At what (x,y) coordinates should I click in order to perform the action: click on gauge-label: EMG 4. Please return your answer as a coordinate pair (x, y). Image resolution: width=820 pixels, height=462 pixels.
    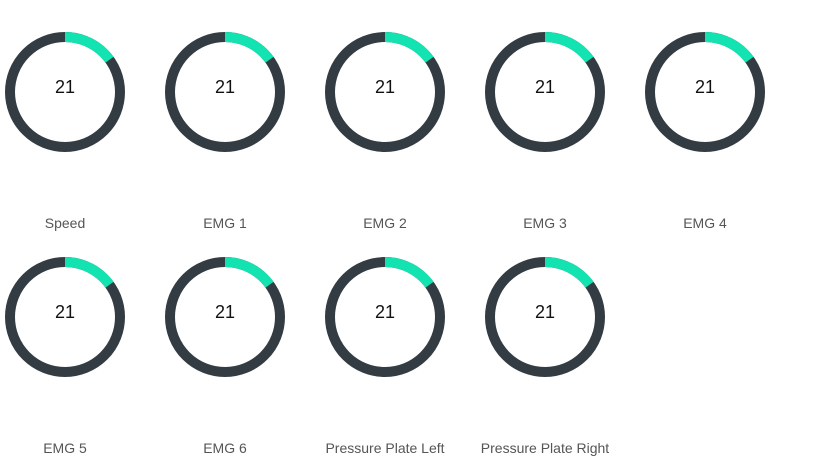
    Looking at the image, I should click on (705, 223).